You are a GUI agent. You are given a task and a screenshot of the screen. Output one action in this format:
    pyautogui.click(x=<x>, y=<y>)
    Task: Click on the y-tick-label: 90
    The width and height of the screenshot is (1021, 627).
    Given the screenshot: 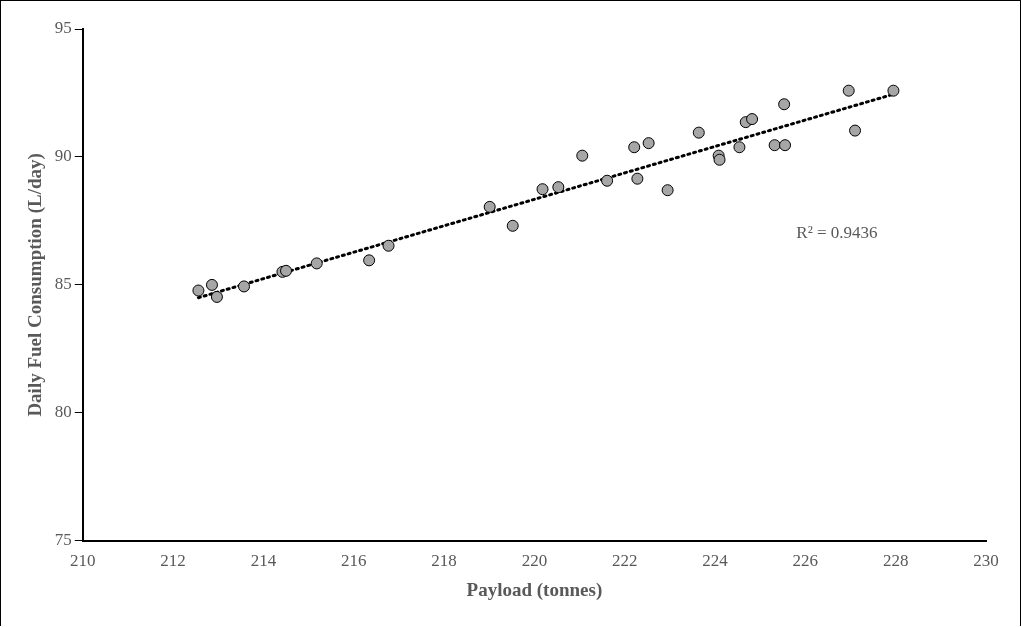 What is the action you would take?
    pyautogui.click(x=63, y=156)
    